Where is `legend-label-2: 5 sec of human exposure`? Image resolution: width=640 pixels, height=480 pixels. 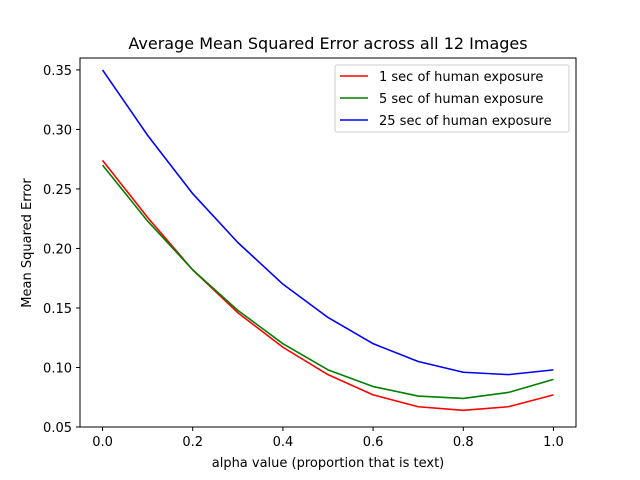 legend-label-2: 5 sec of human exposure is located at coordinates (461, 99).